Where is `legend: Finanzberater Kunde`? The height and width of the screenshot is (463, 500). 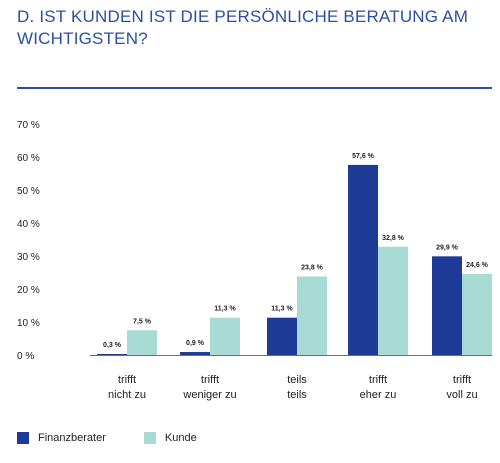 legend: Finanzberater Kunde is located at coordinates (126, 438).